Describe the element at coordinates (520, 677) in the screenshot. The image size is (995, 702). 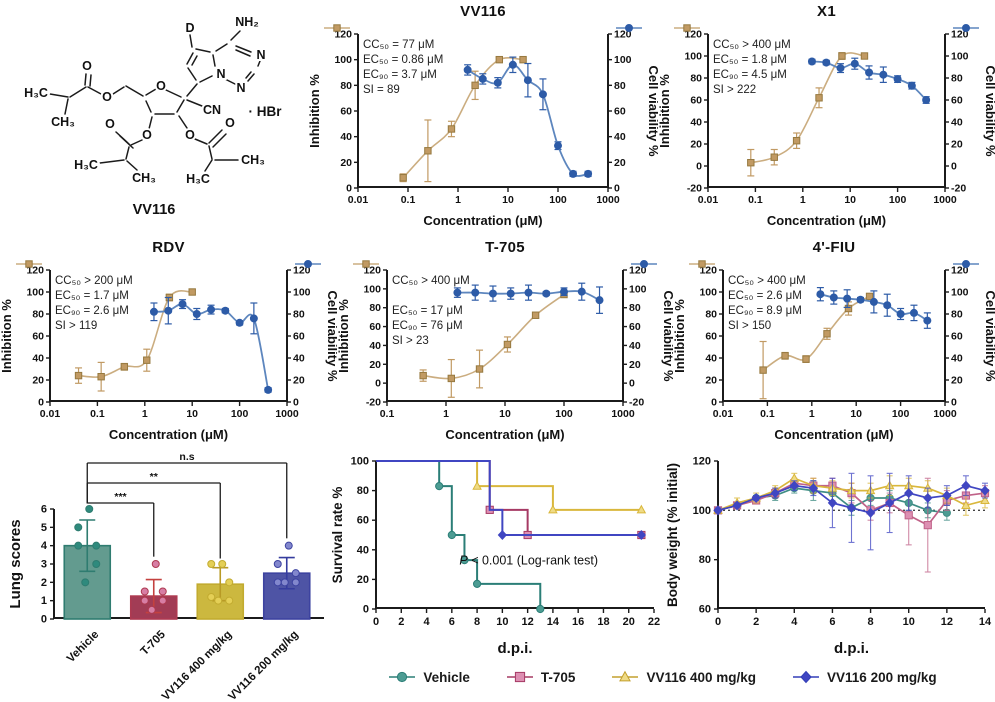
I see `t705-square-marker-icon` at that location.